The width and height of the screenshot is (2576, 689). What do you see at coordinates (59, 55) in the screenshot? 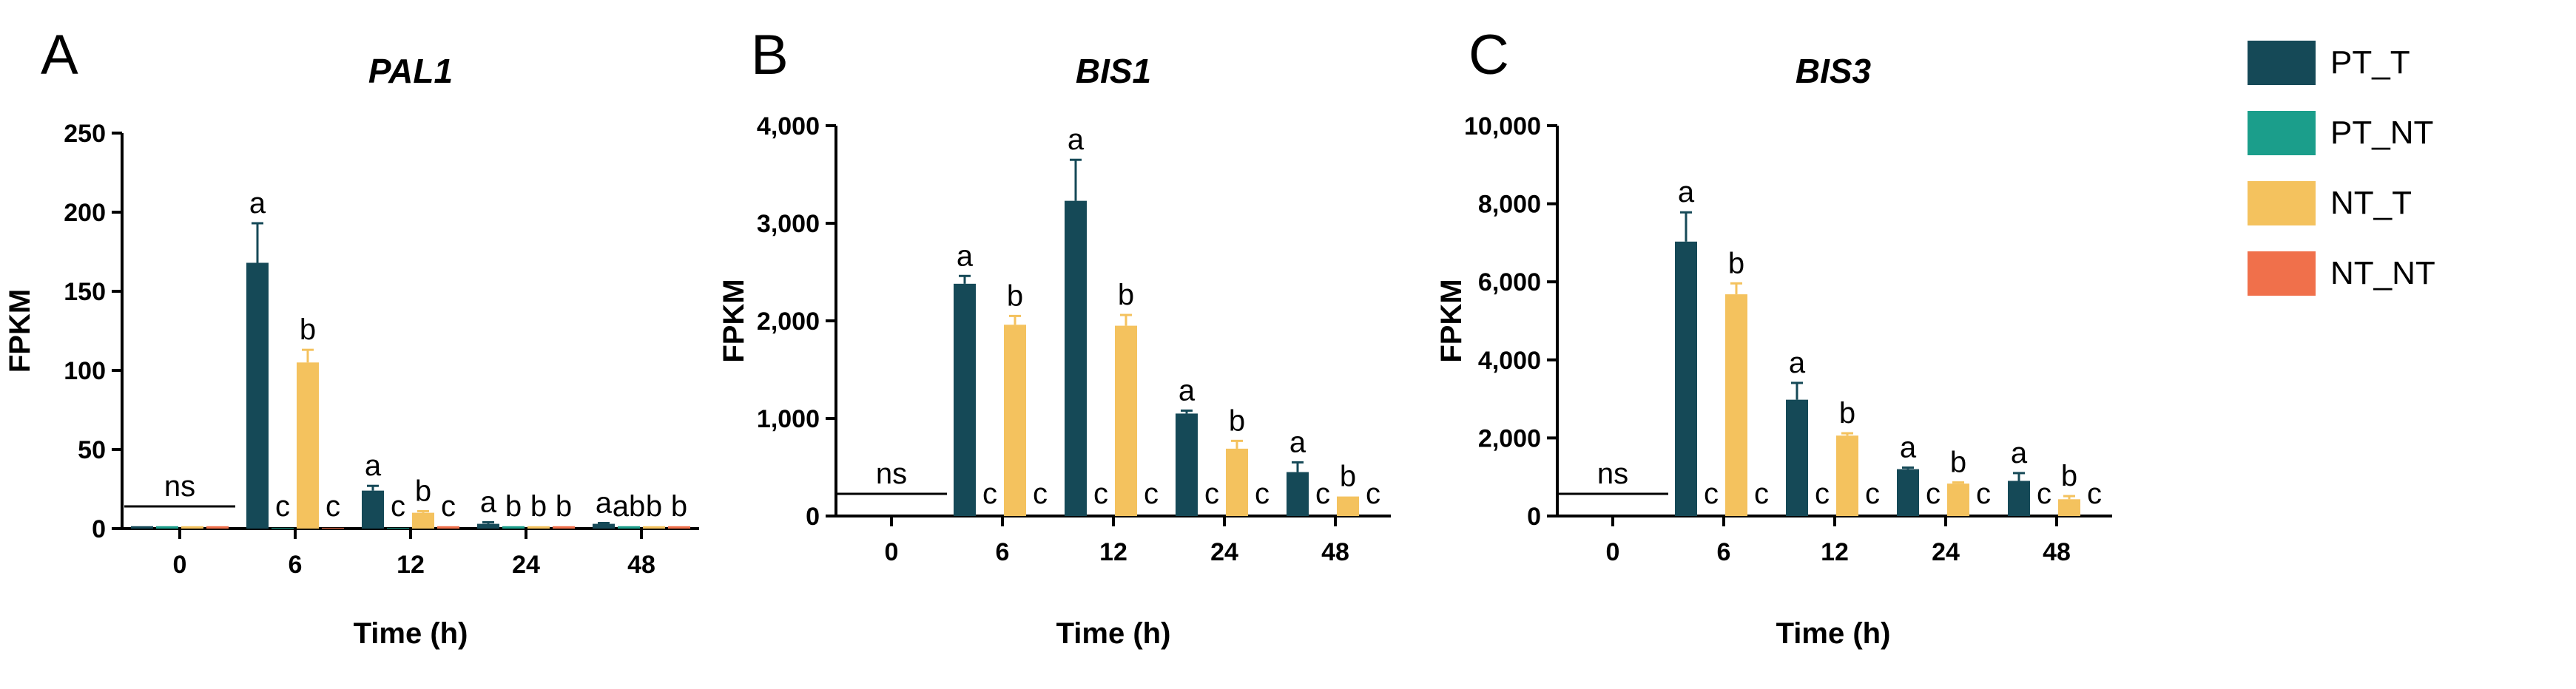
I see `panel-letter: A` at bounding box center [59, 55].